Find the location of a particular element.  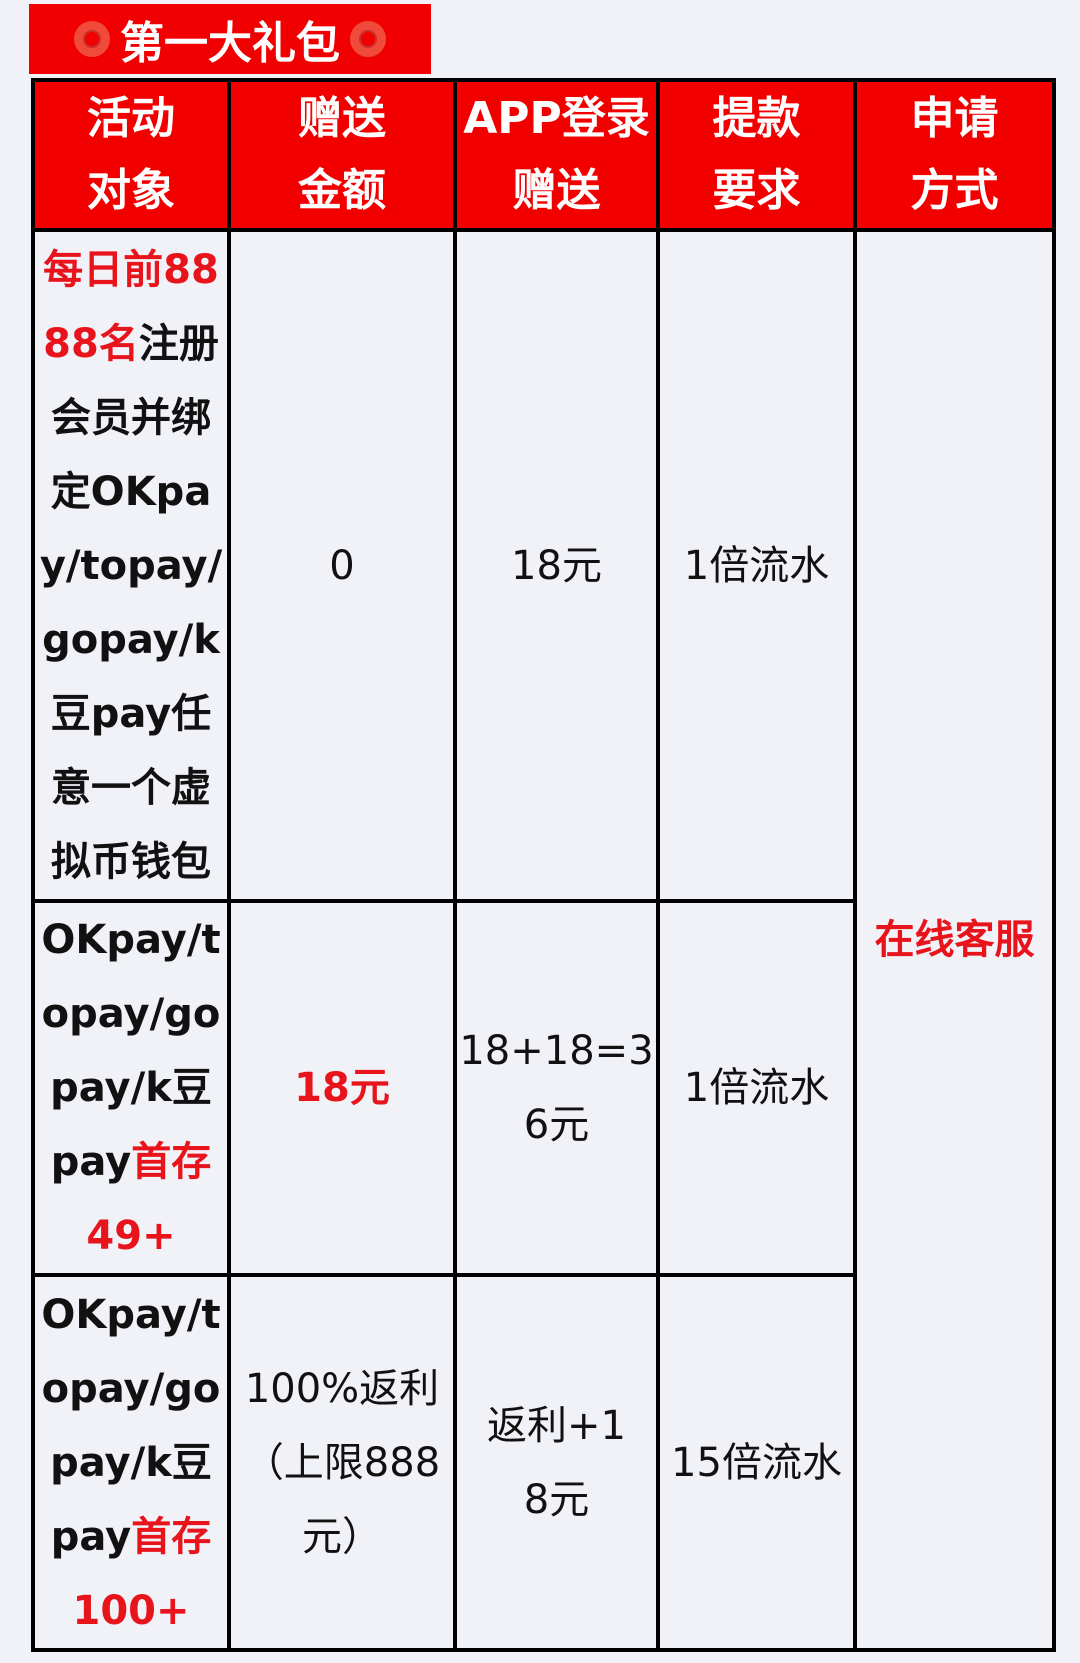

target-text: 注册会员并绑定OKpay/topay/gopay/k豆pay任意一个虚拟币钱包 is located at coordinates (131, 602).